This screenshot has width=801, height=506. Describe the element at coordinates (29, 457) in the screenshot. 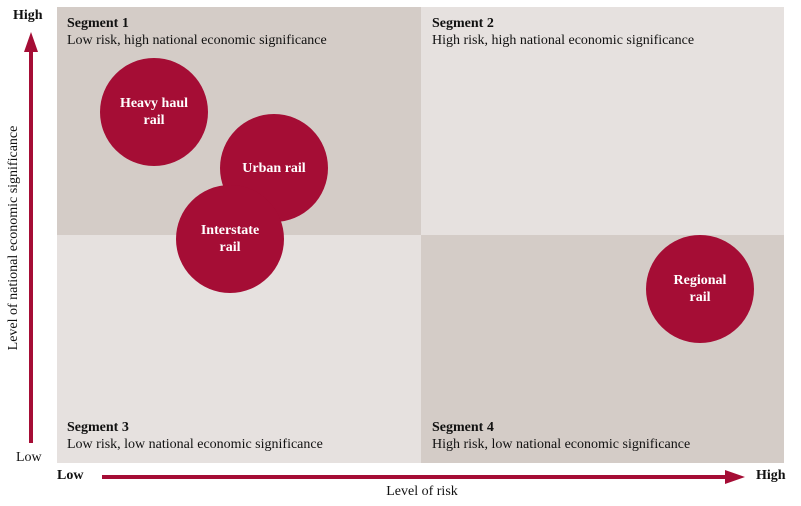

I see `y-axis-low-label: Low` at that location.